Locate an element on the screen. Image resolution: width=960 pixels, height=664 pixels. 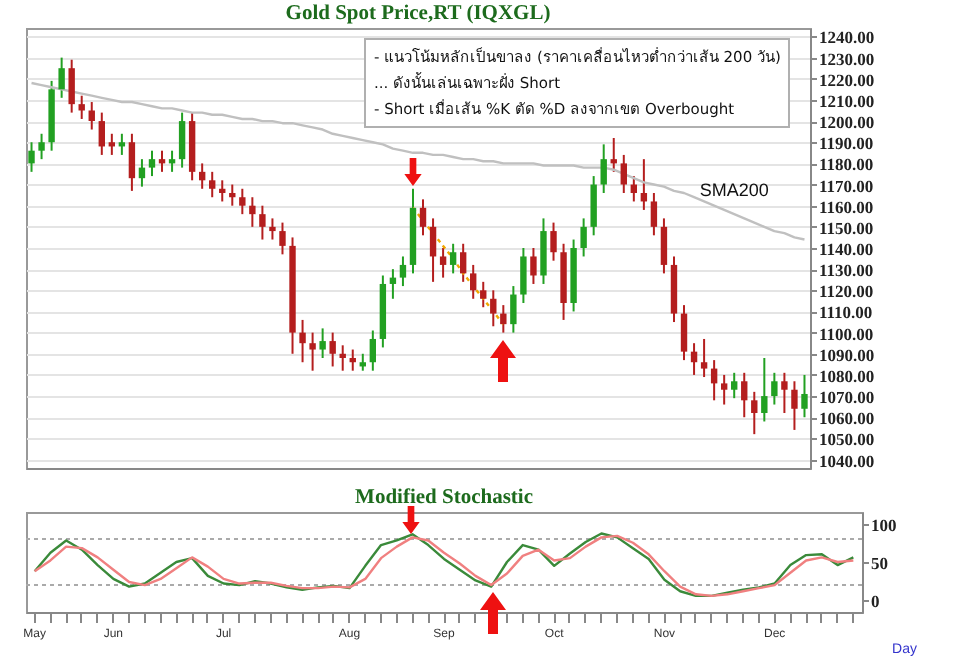
y-tick-label: 1210.00 is located at coordinates (847, 100).